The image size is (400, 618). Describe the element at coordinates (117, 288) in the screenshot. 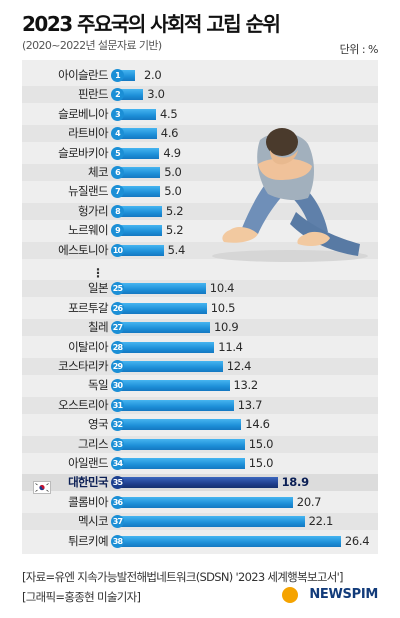

I see `rank-badge: 25` at that location.